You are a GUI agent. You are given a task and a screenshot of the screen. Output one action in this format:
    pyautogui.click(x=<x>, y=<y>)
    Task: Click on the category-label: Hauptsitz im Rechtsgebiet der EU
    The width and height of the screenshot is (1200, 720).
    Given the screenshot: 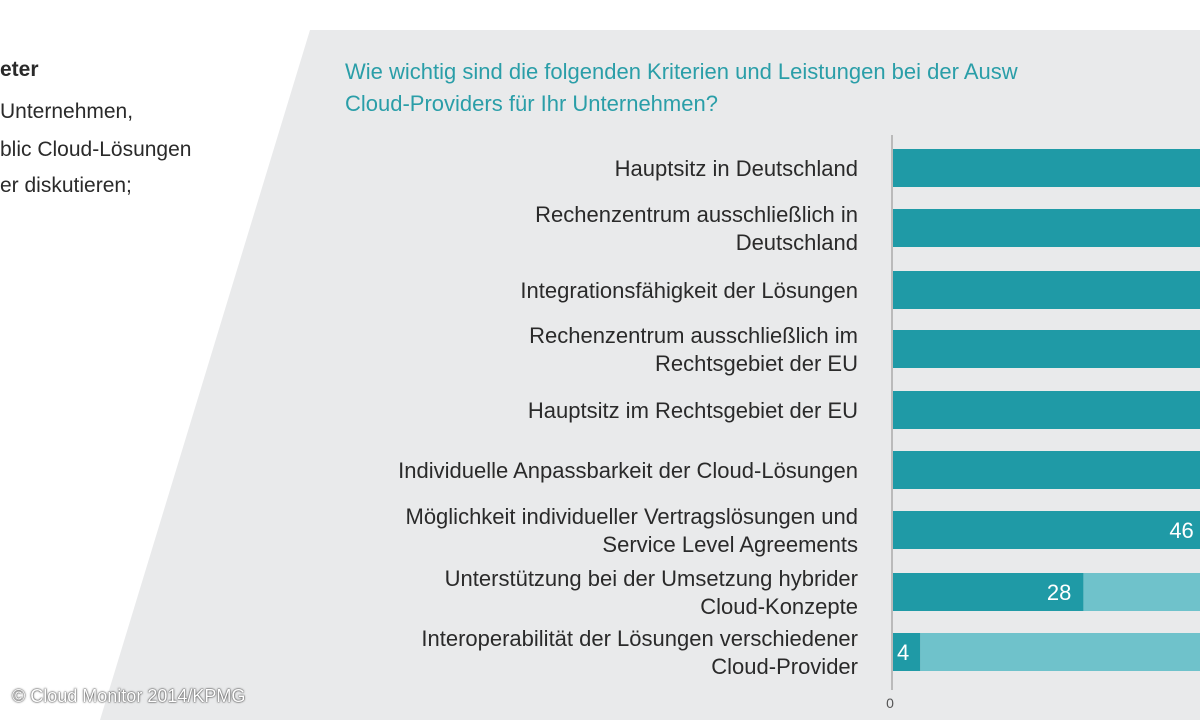 What is the action you would take?
    pyautogui.click(x=693, y=410)
    